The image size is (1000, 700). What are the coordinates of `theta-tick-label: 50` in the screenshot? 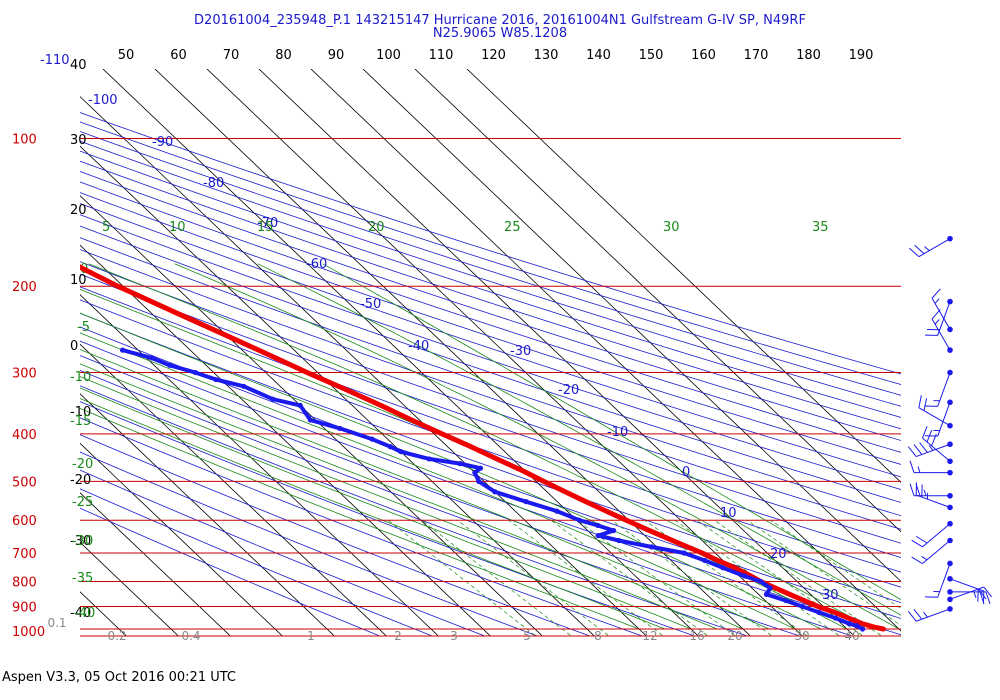 It's located at (126, 55).